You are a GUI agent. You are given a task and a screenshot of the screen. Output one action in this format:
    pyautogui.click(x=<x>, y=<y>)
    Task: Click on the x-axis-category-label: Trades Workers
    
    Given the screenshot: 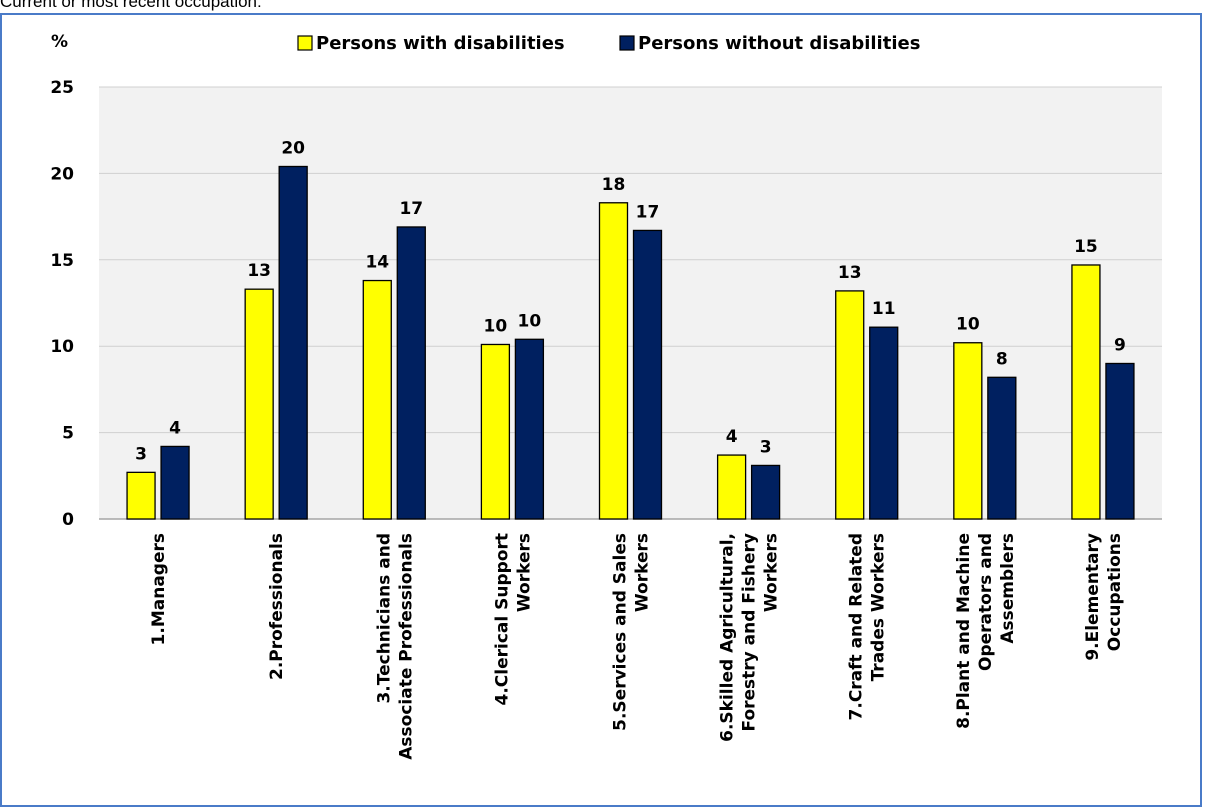 What is the action you would take?
    pyautogui.click(x=879, y=607)
    